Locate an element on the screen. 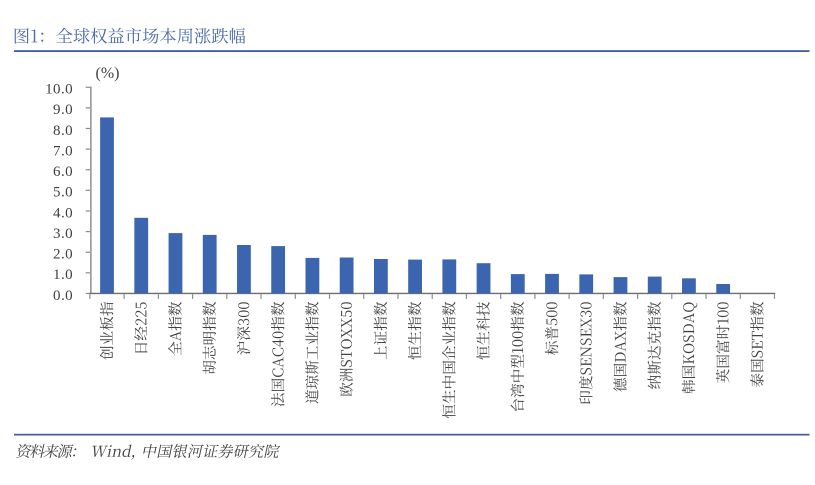 Image resolution: width=815 pixels, height=485 pixels. svg-text: 10.0 is located at coordinates (59, 90).